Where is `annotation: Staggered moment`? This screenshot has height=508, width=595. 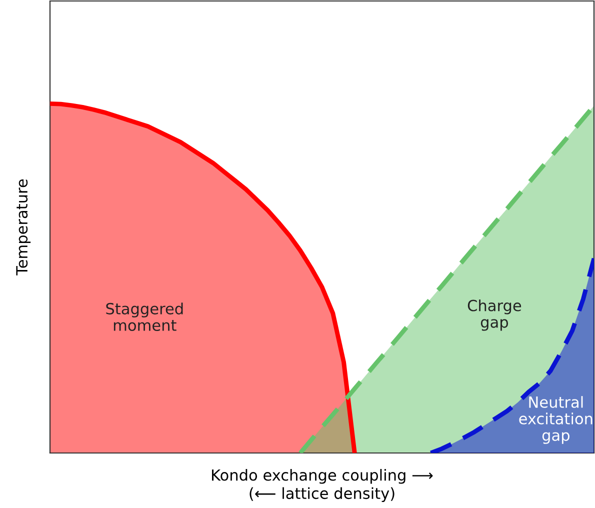 annotation: Staggered moment is located at coordinates (144, 316).